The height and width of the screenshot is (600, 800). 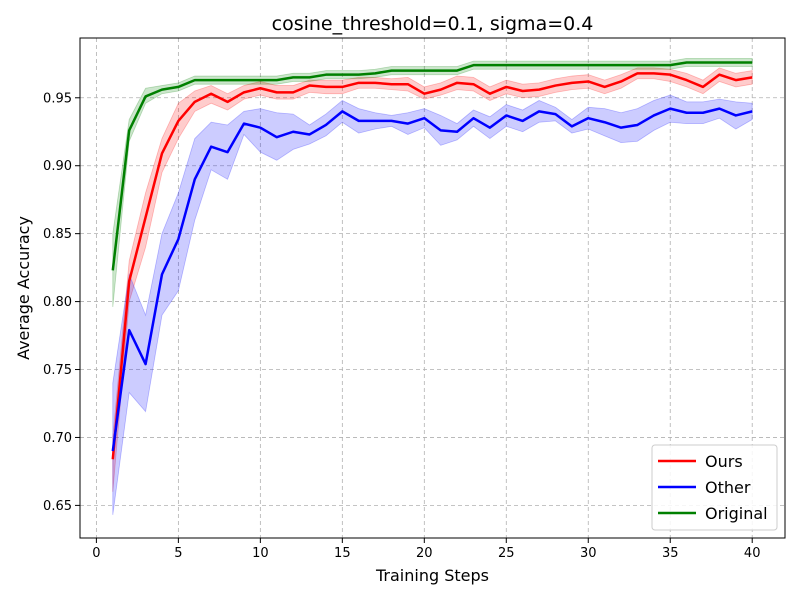 What do you see at coordinates (57, 370) in the screenshot?
I see `y-tick-label: 0.75` at bounding box center [57, 370].